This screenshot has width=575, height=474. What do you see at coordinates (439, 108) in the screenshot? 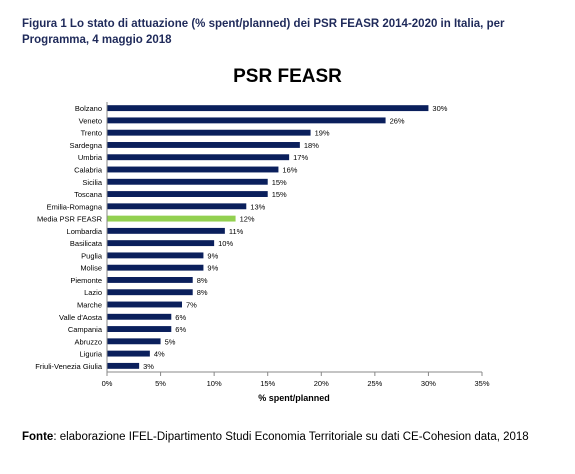
I see `data-label: 30%` at bounding box center [439, 108].